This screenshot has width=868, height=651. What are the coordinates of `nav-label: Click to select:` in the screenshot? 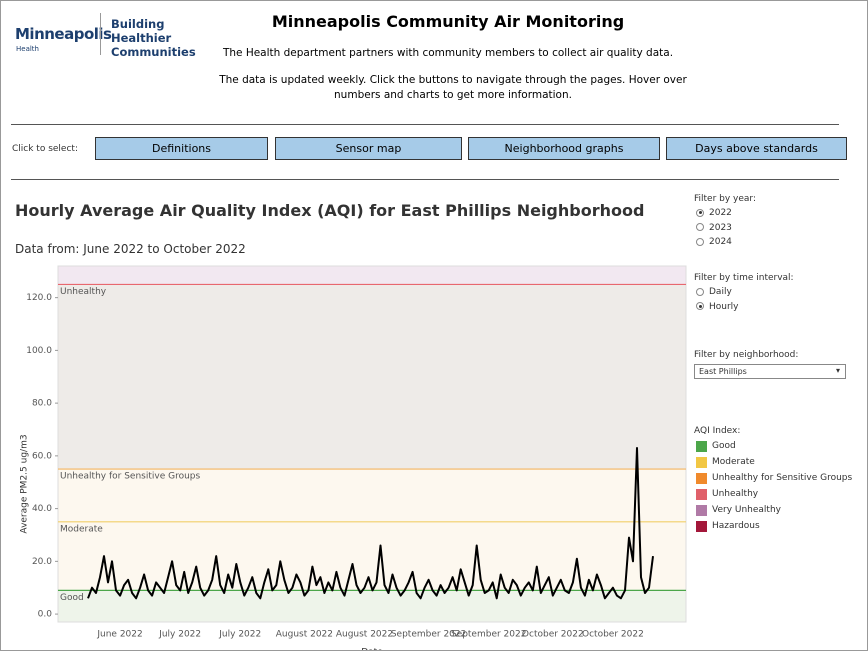 It's located at (45, 149).